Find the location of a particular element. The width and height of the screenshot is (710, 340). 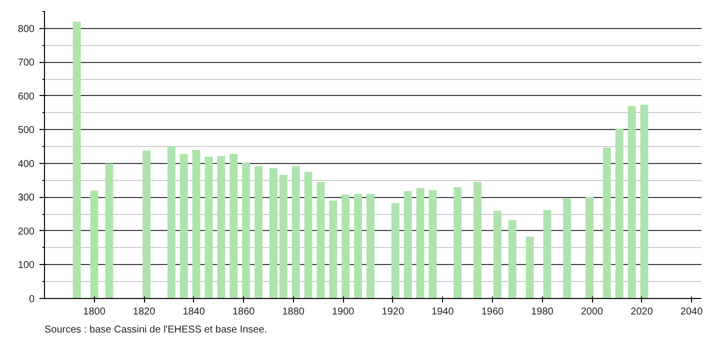

x-tick-label: 1960 is located at coordinates (492, 312).